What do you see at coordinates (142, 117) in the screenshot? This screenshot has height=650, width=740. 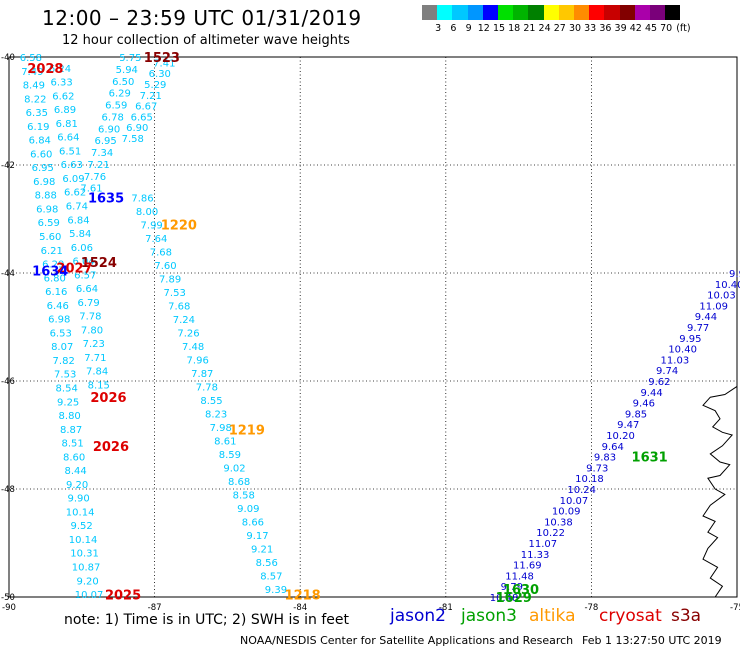 I see `wave-height-value: 6.65` at bounding box center [142, 117].